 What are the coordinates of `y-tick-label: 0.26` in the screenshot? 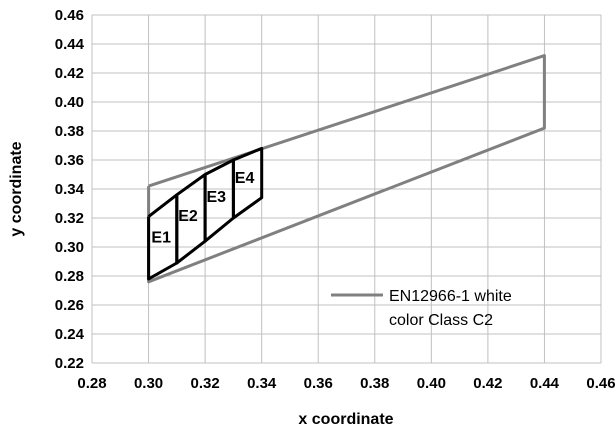 It's located at (69, 305).